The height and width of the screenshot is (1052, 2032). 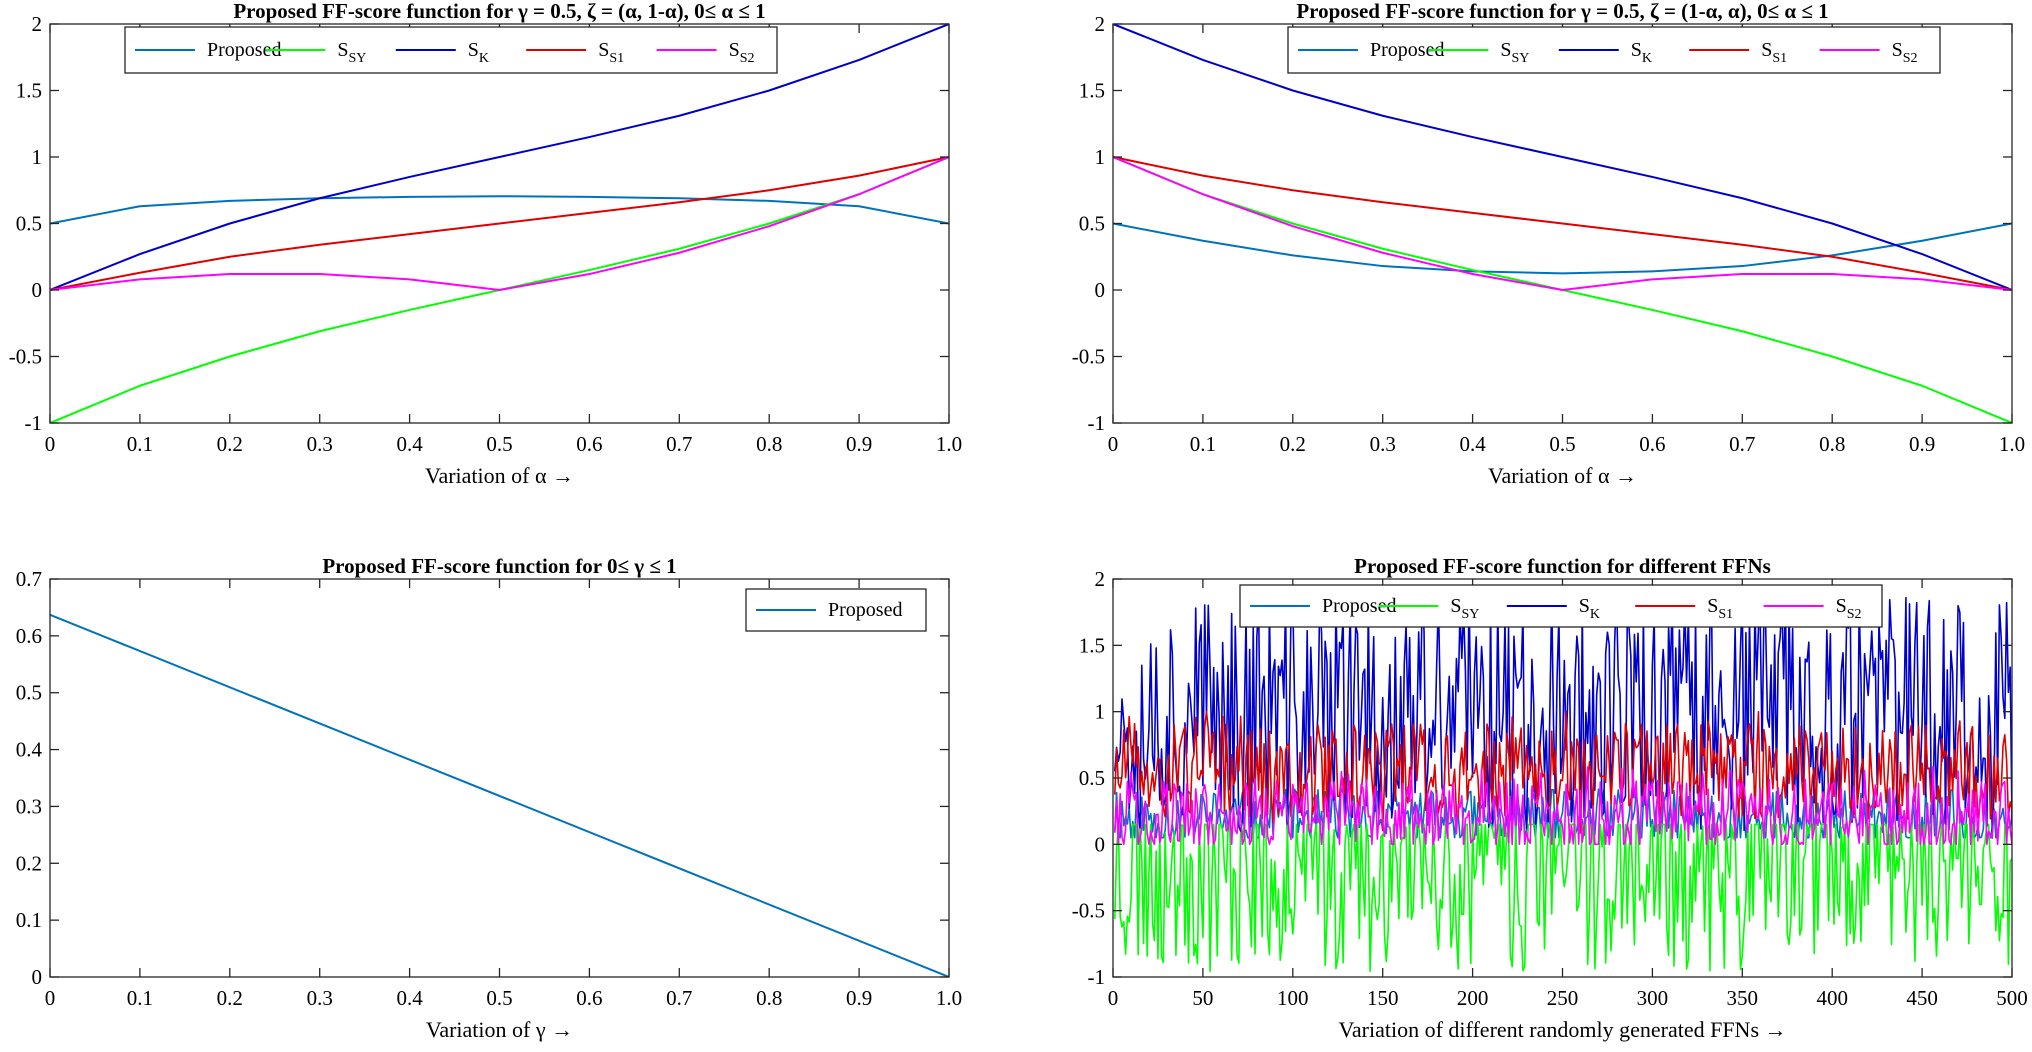 I want to click on x-tick-label: 150, so click(x=1383, y=998).